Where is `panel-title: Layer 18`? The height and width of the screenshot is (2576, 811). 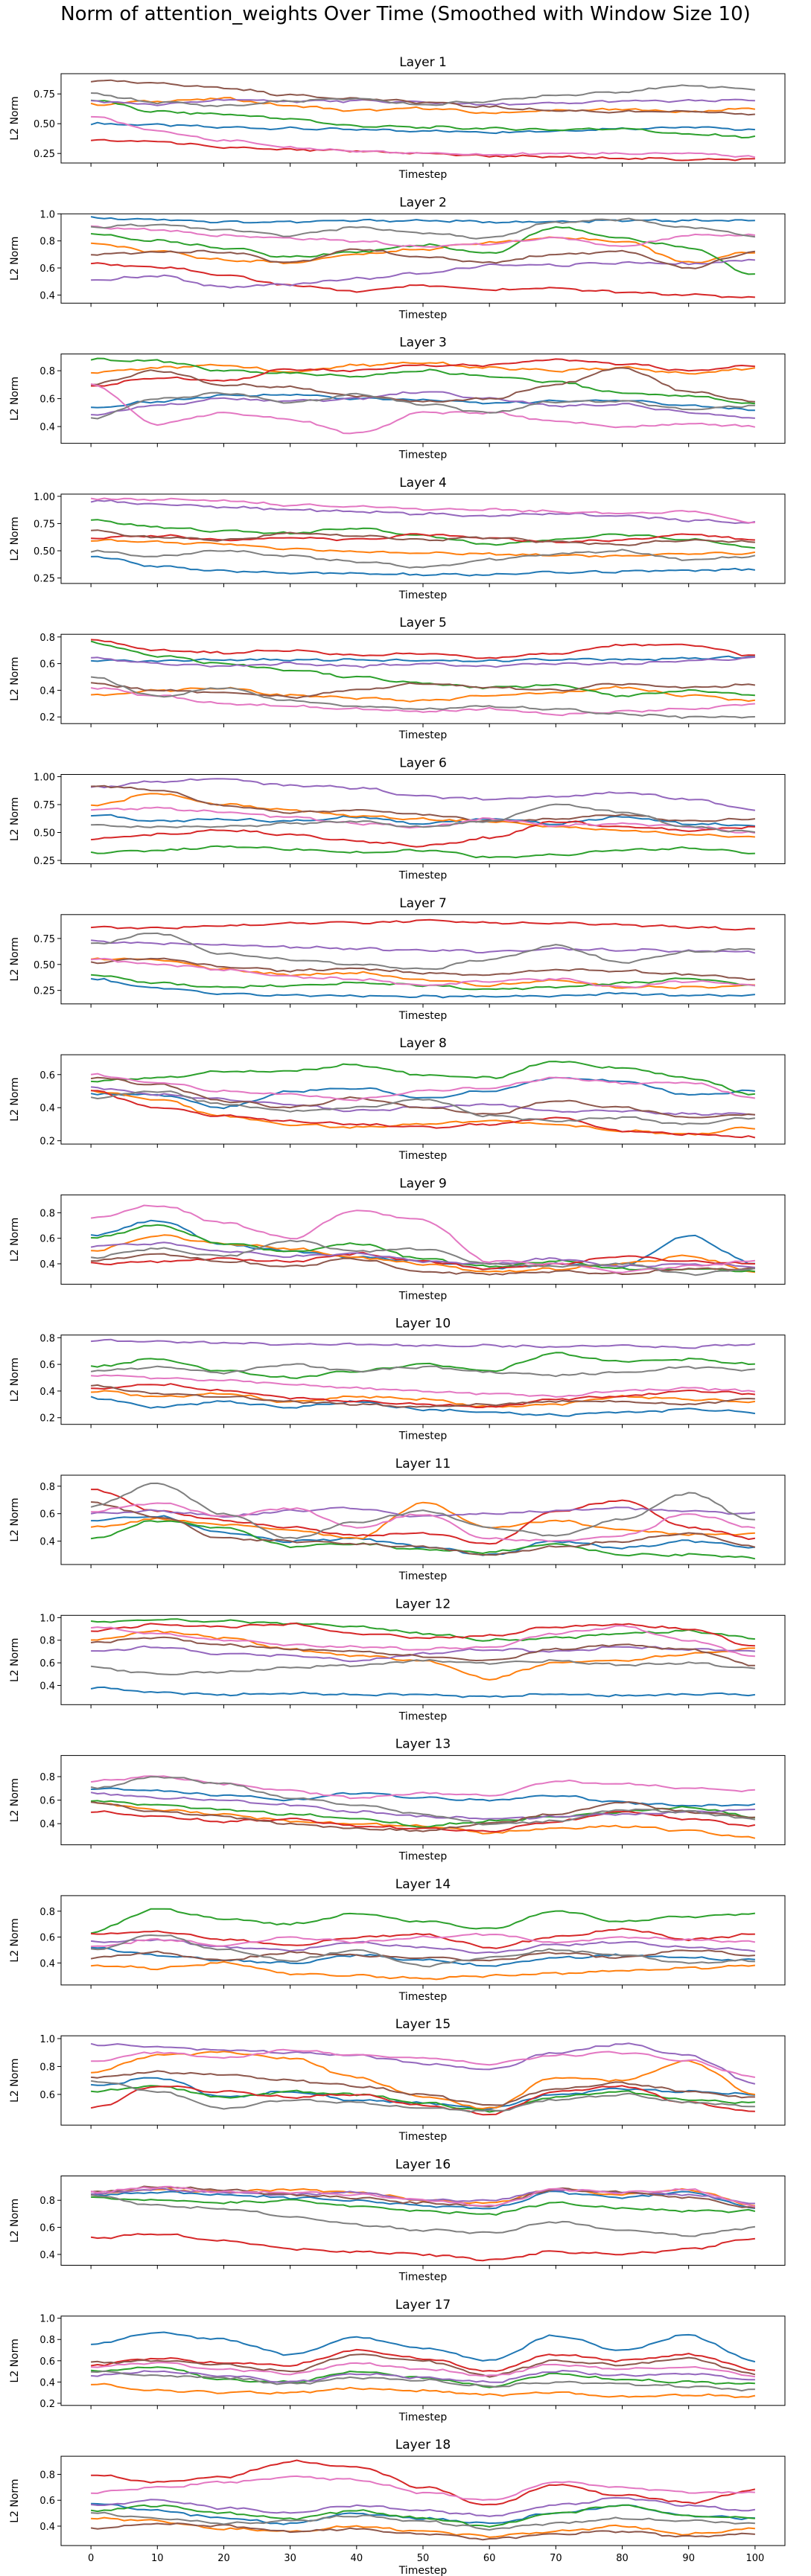
panel-title: Layer 18 is located at coordinates (423, 2445).